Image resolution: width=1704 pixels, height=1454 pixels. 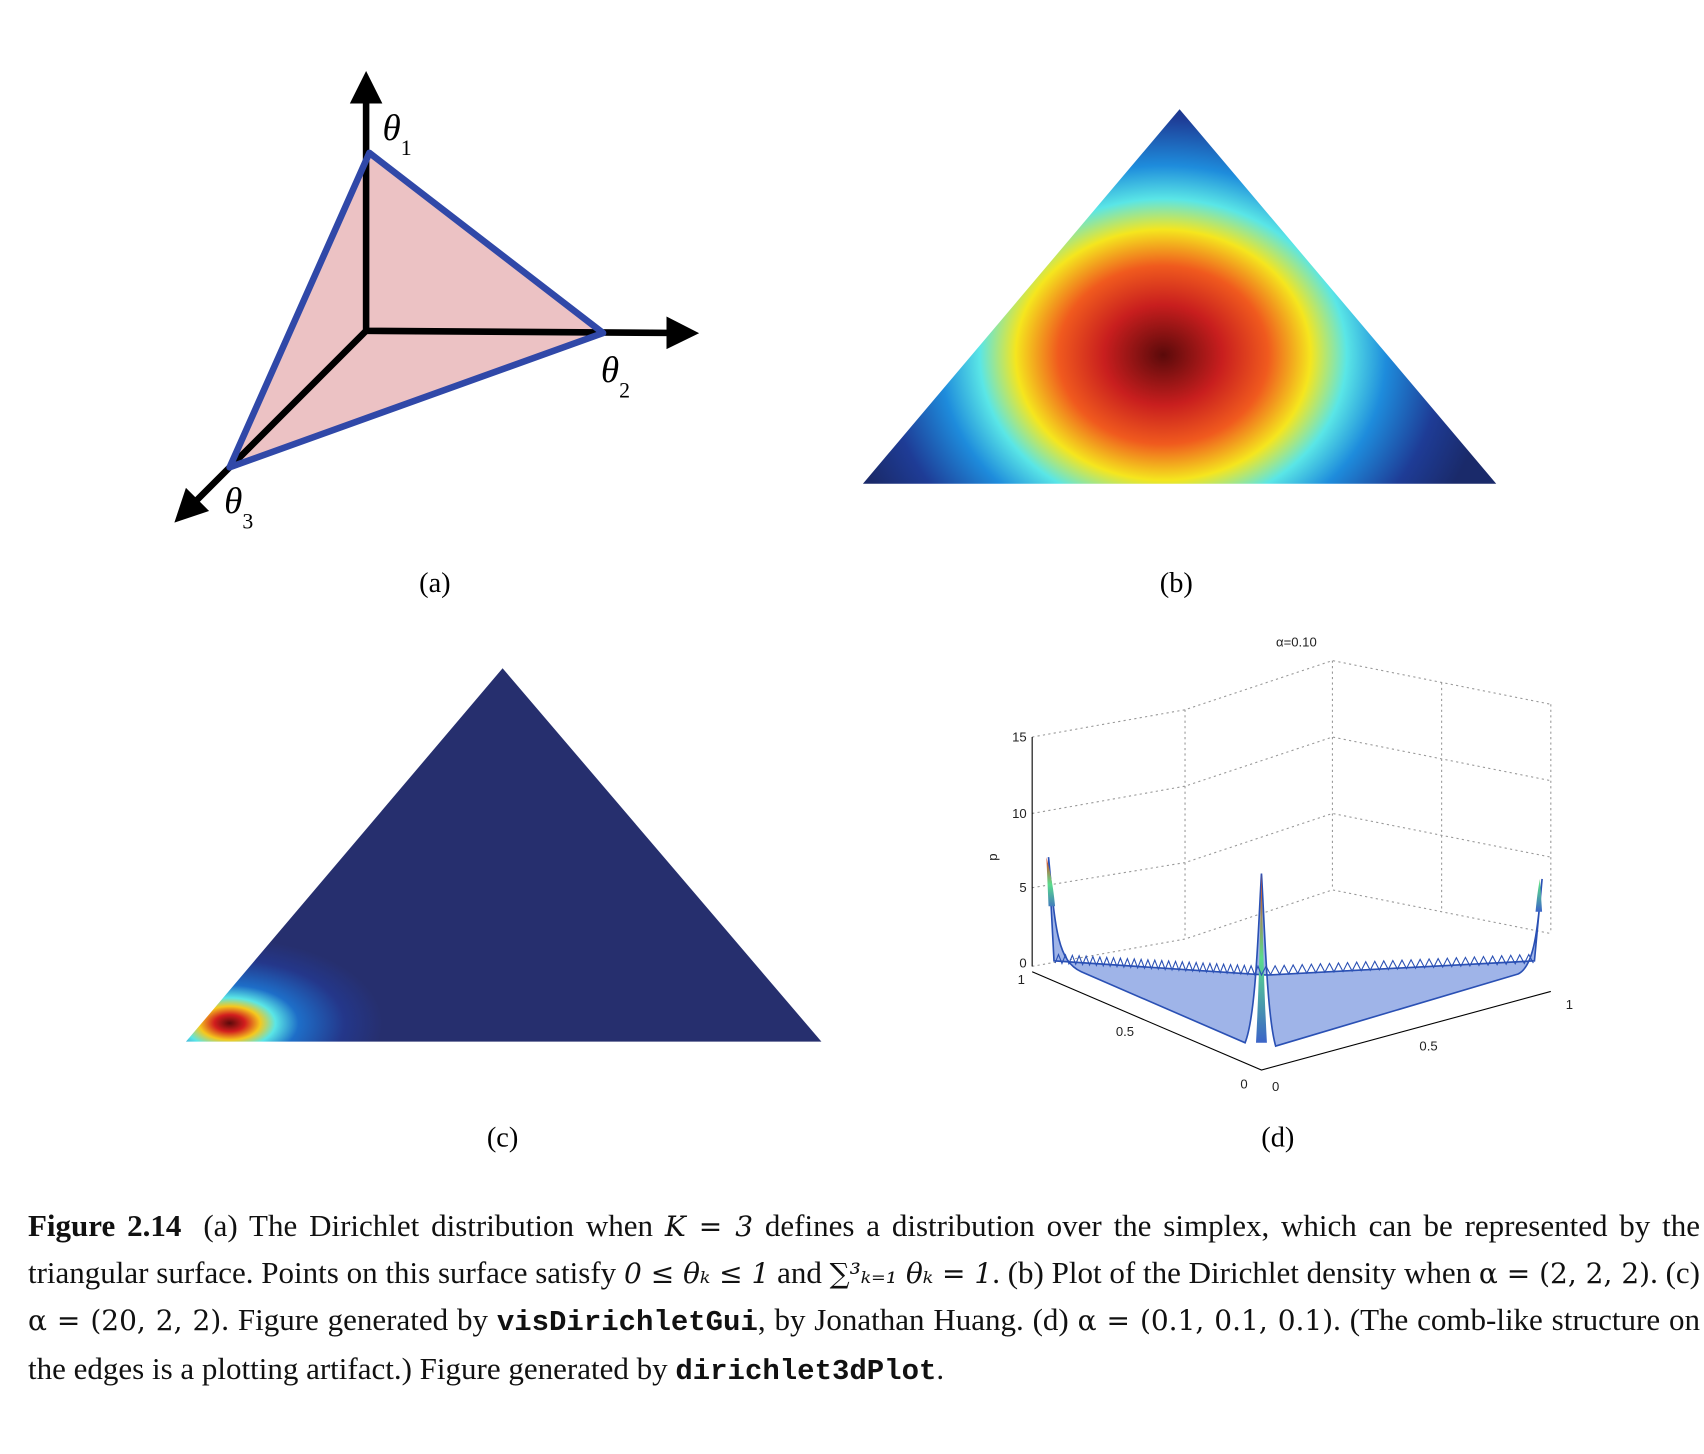 I want to click on panel-c: (c), so click(x=503, y=910).